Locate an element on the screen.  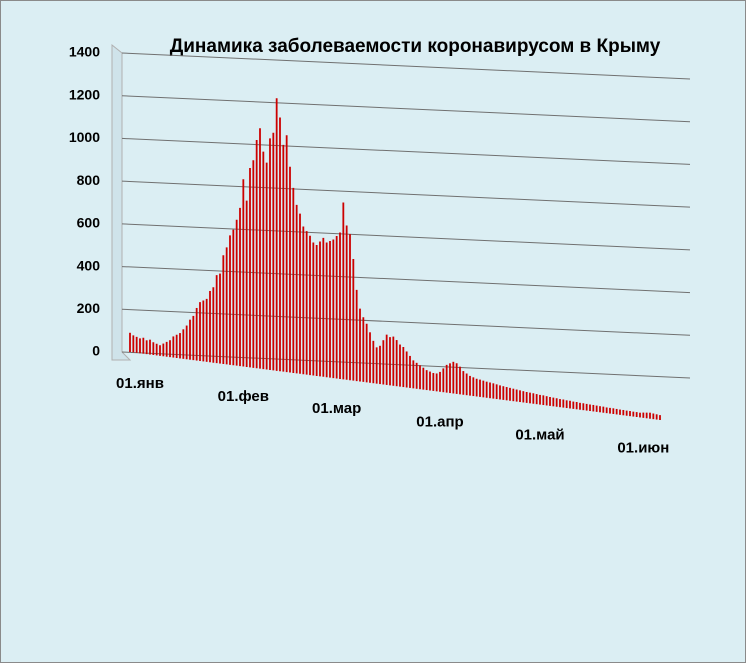
y-tick-label: 1400 is located at coordinates (84, 52).